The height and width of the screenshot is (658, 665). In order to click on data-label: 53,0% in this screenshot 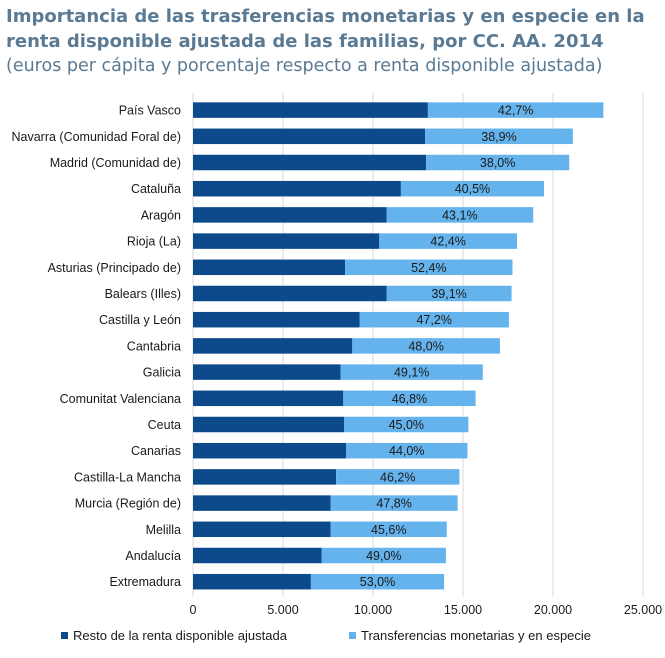, I will do `click(377, 582)`.